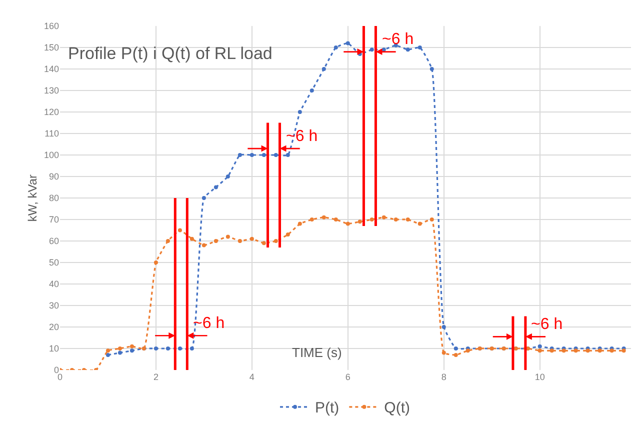  Describe the element at coordinates (155, 377) in the screenshot. I see `x-tick-label: 2` at that location.